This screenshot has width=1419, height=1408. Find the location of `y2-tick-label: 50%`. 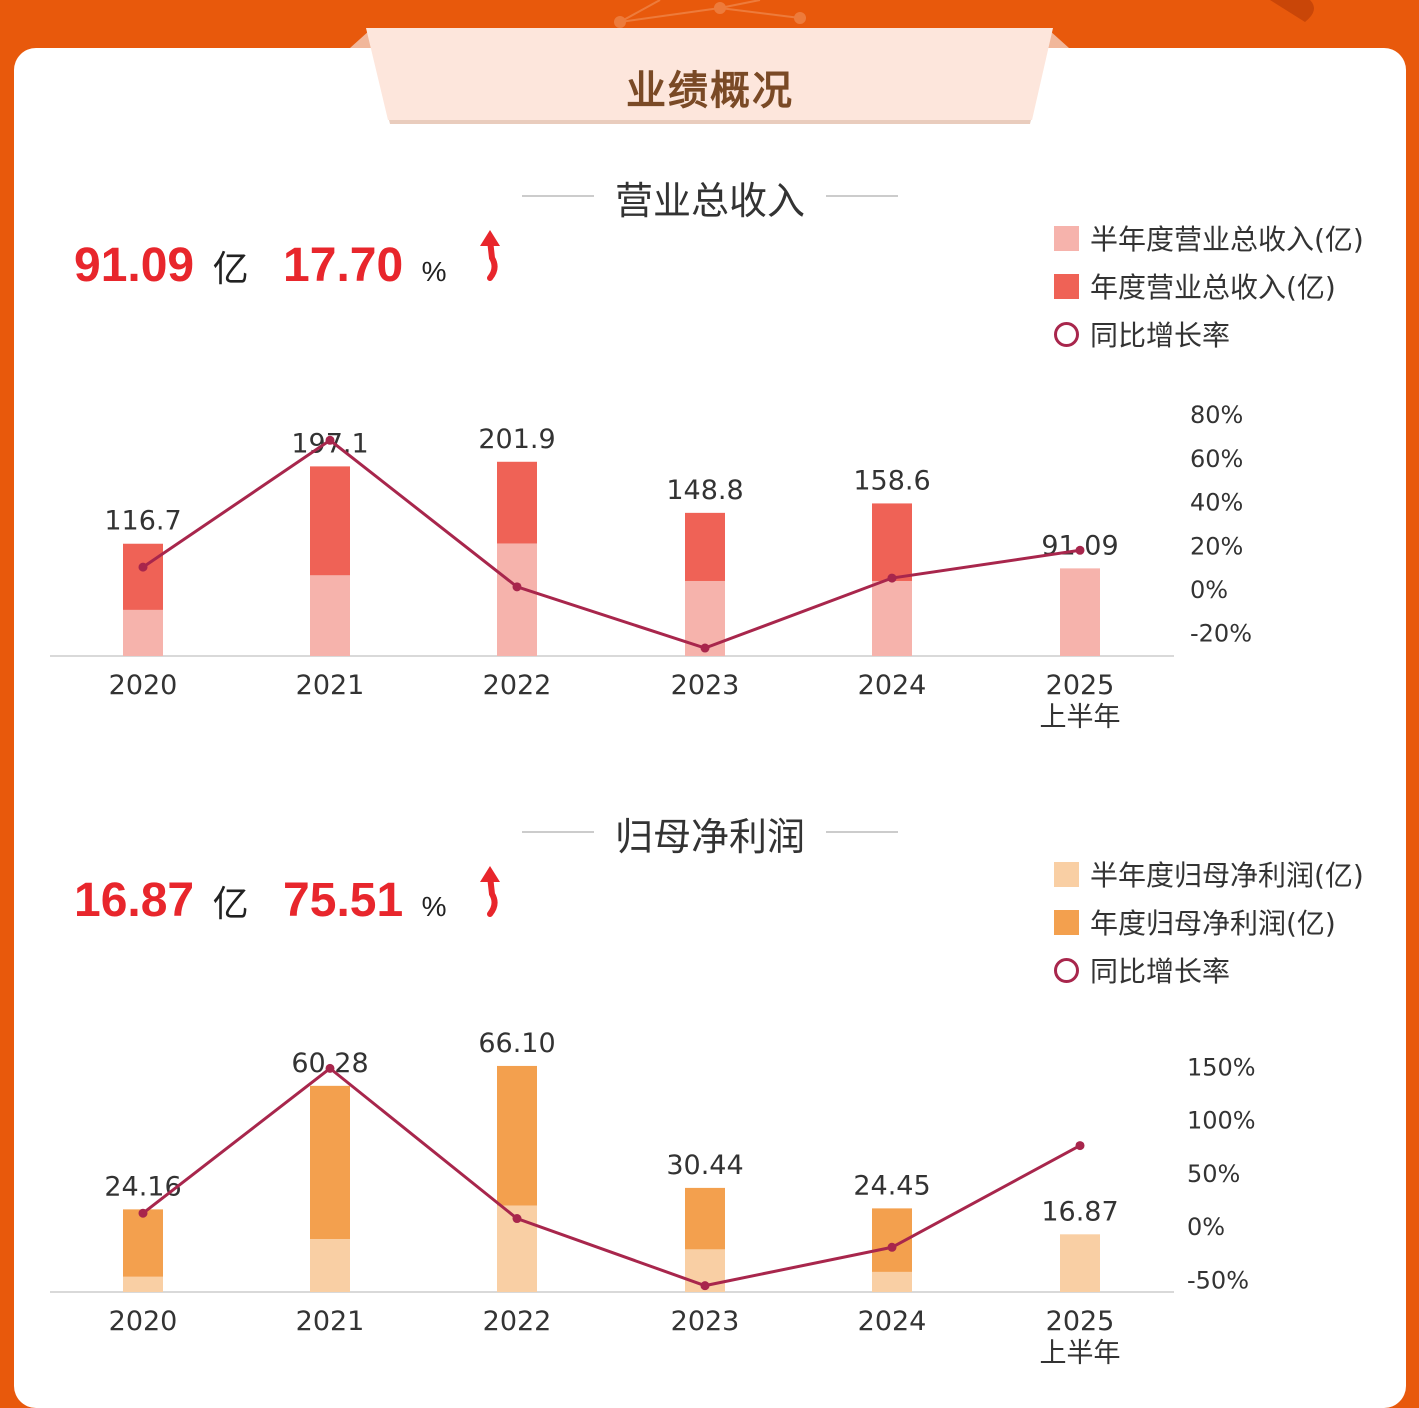

y2-tick-label: 50% is located at coordinates (1213, 1174).